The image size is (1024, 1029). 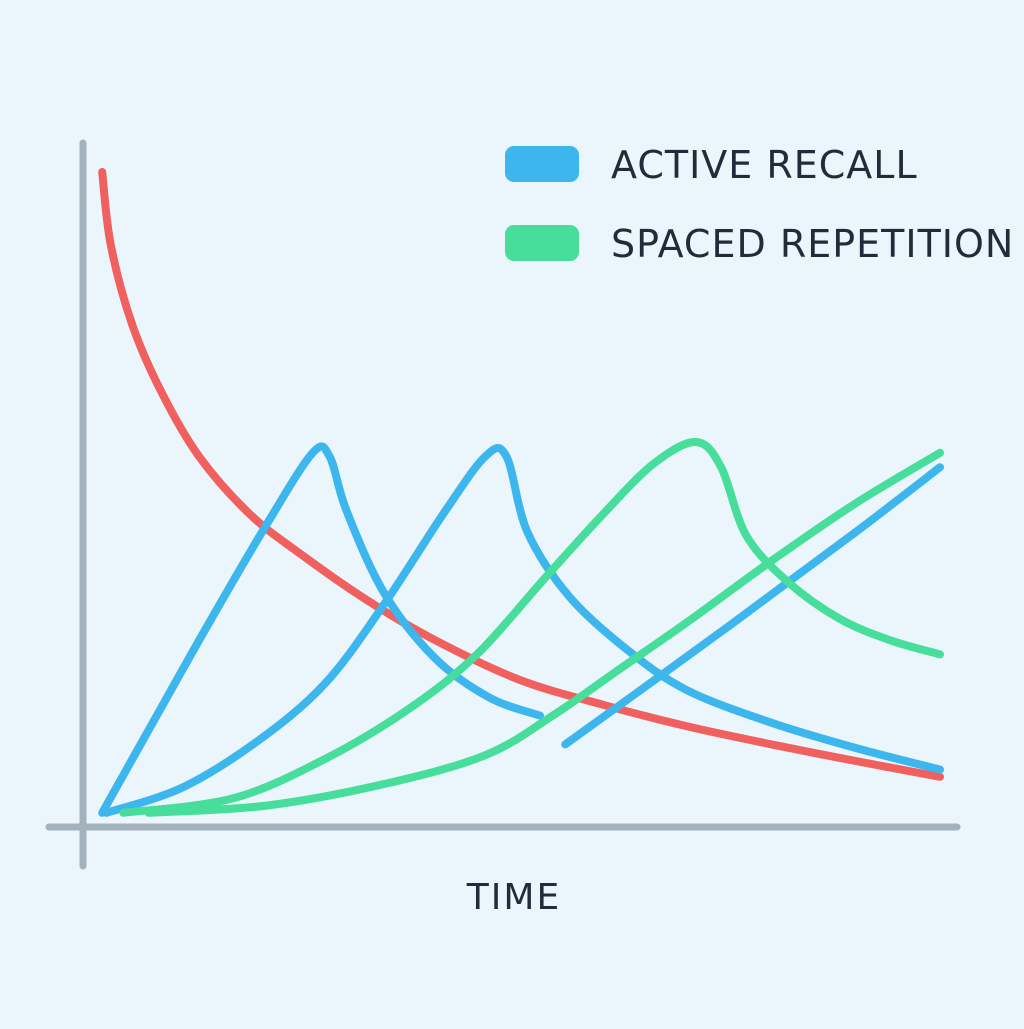 What do you see at coordinates (812, 244) in the screenshot?
I see `legend-label-spaced-repetition: SPACED REPETITION` at bounding box center [812, 244].